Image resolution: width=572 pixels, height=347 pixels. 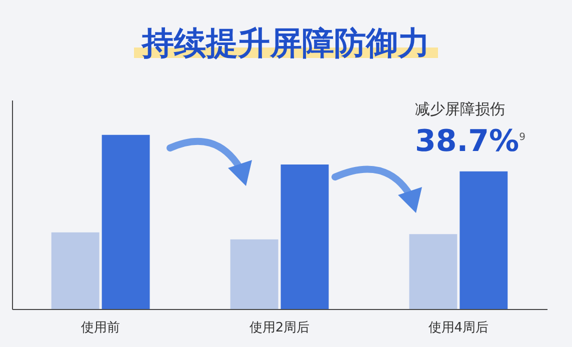 What do you see at coordinates (460, 109) in the screenshot?
I see `text: 减少屏障损伤` at bounding box center [460, 109].